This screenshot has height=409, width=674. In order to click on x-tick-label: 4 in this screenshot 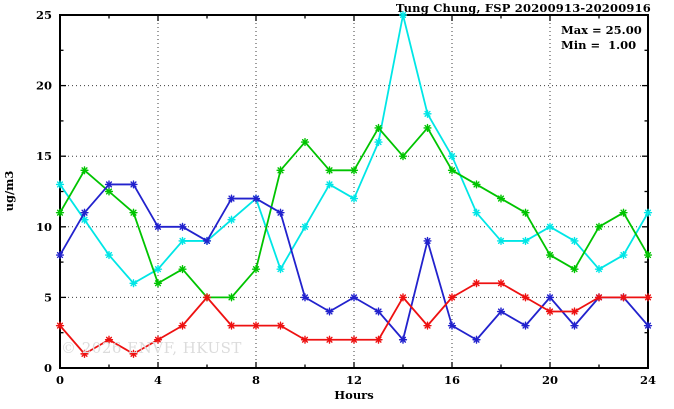, I will do `click(158, 380)`.